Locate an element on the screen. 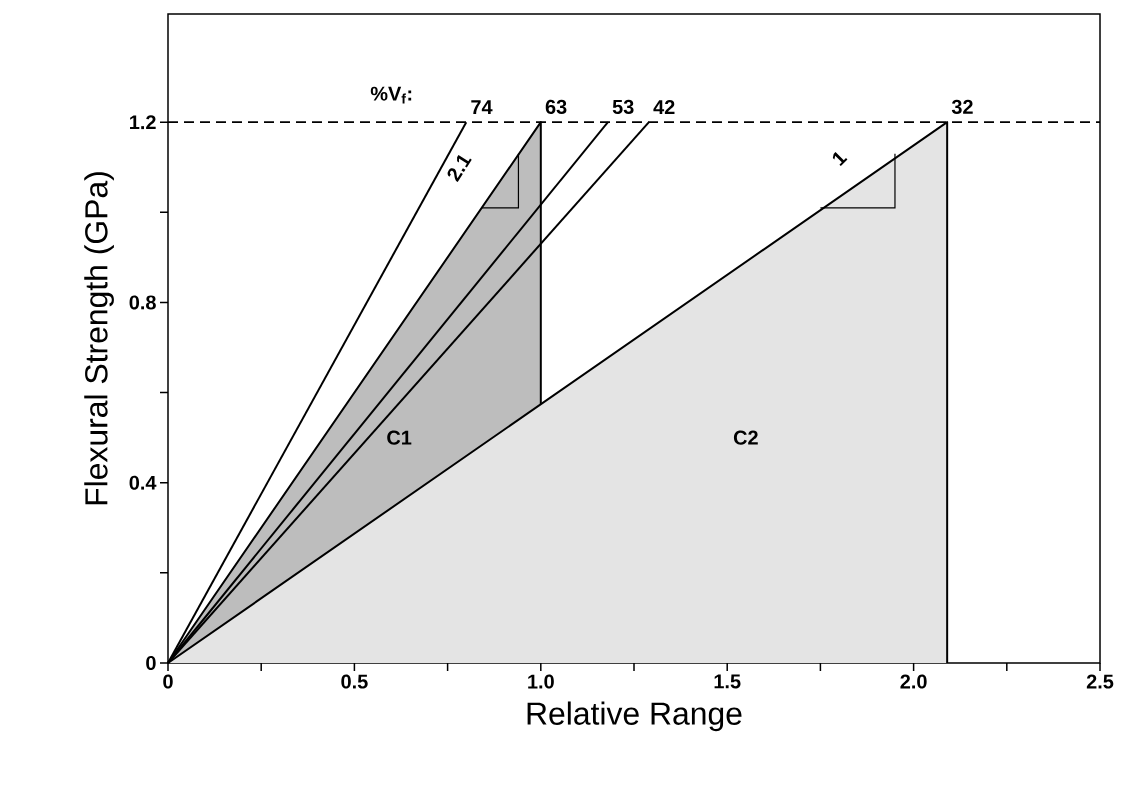  annotation: C1 is located at coordinates (399, 437).